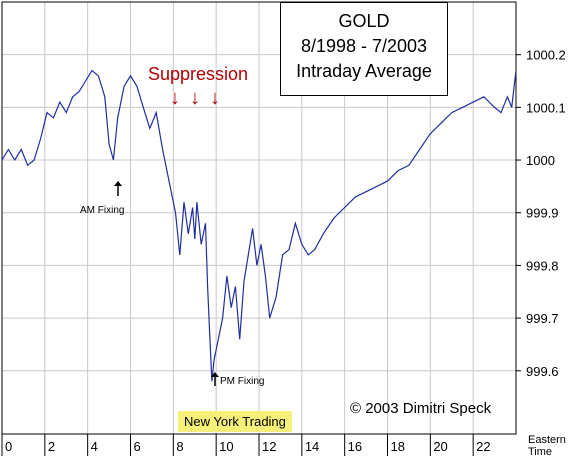 This screenshot has height=460, width=580. I want to click on x-axis: 0 2 4 6 8 10 12 14 16 18 20 22, so click(246, 445).